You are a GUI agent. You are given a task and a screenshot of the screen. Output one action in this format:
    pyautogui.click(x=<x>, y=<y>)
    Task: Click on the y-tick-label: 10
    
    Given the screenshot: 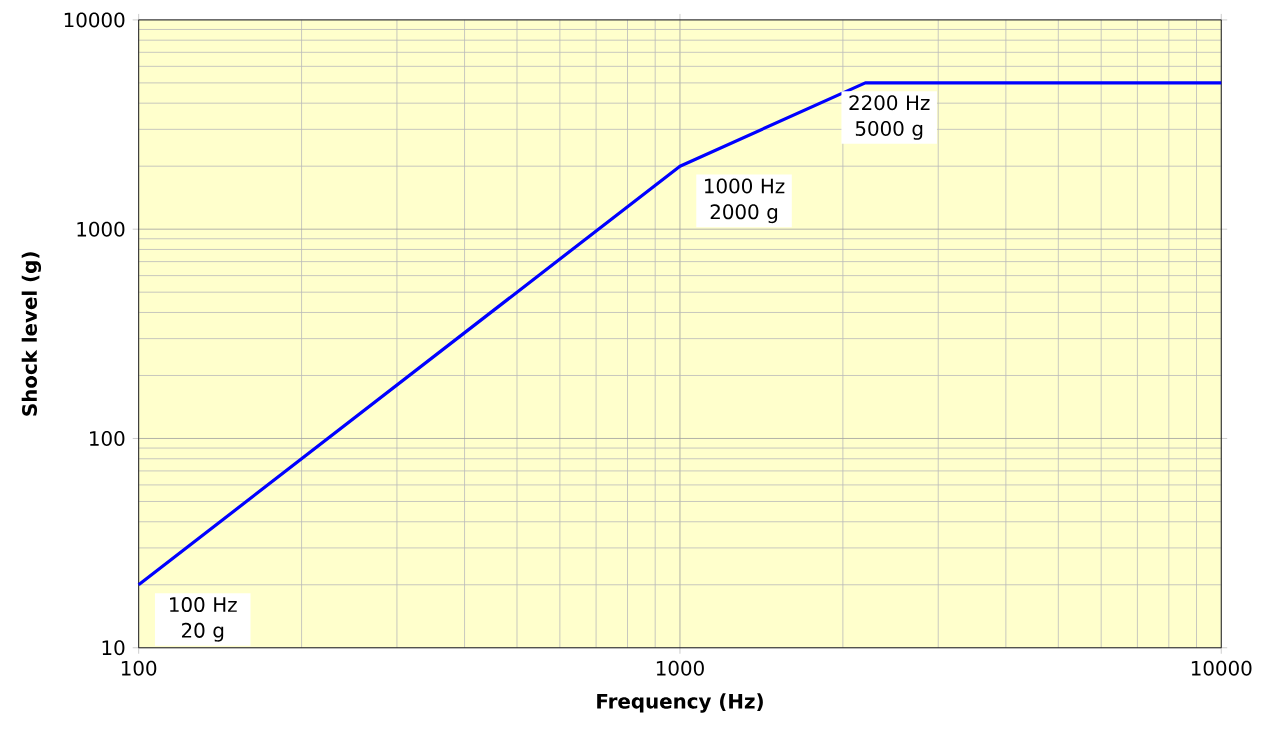 What is the action you would take?
    pyautogui.click(x=113, y=648)
    